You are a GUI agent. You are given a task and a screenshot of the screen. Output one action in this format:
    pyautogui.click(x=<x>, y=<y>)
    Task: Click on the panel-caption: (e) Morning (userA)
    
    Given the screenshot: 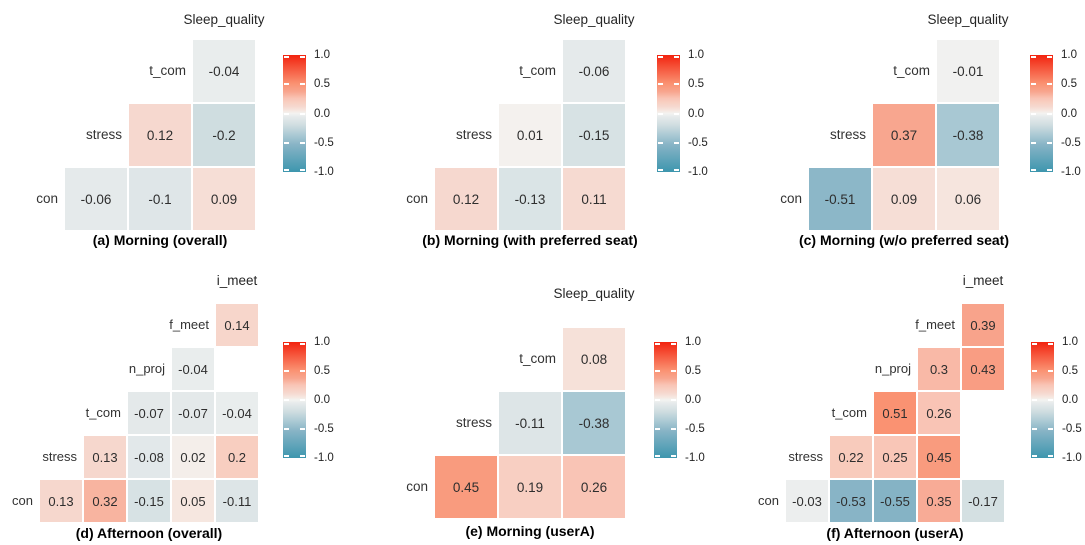 What is the action you would take?
    pyautogui.click(x=530, y=531)
    